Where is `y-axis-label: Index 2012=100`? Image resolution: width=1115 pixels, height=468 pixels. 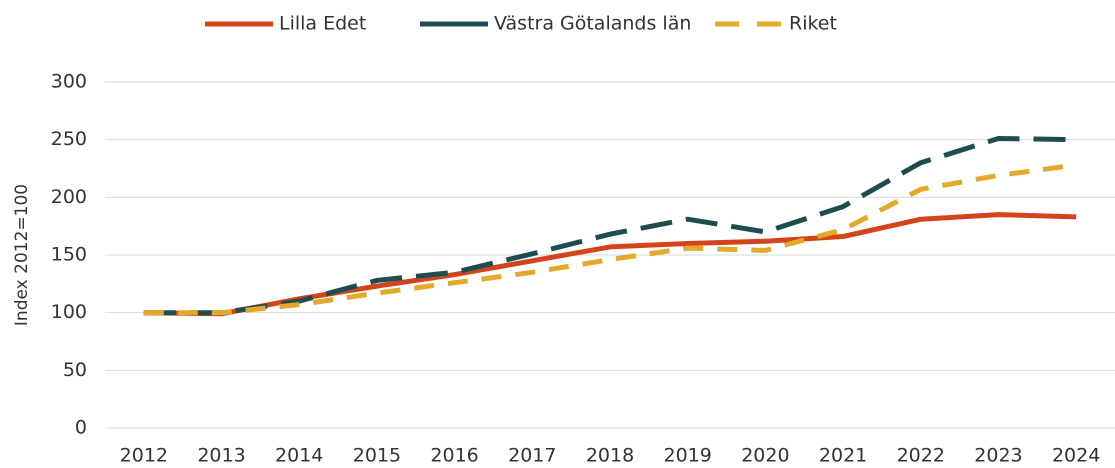 y-axis-label: Index 2012=100 is located at coordinates (22, 255).